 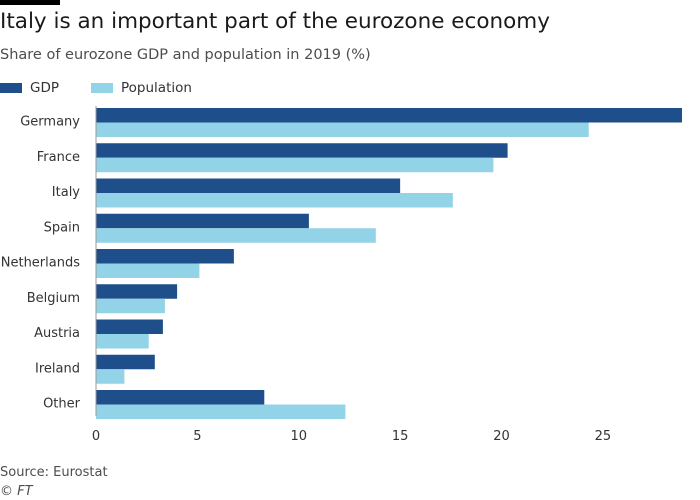 What do you see at coordinates (603, 436) in the screenshot?
I see `x-tick-label: 25` at bounding box center [603, 436].